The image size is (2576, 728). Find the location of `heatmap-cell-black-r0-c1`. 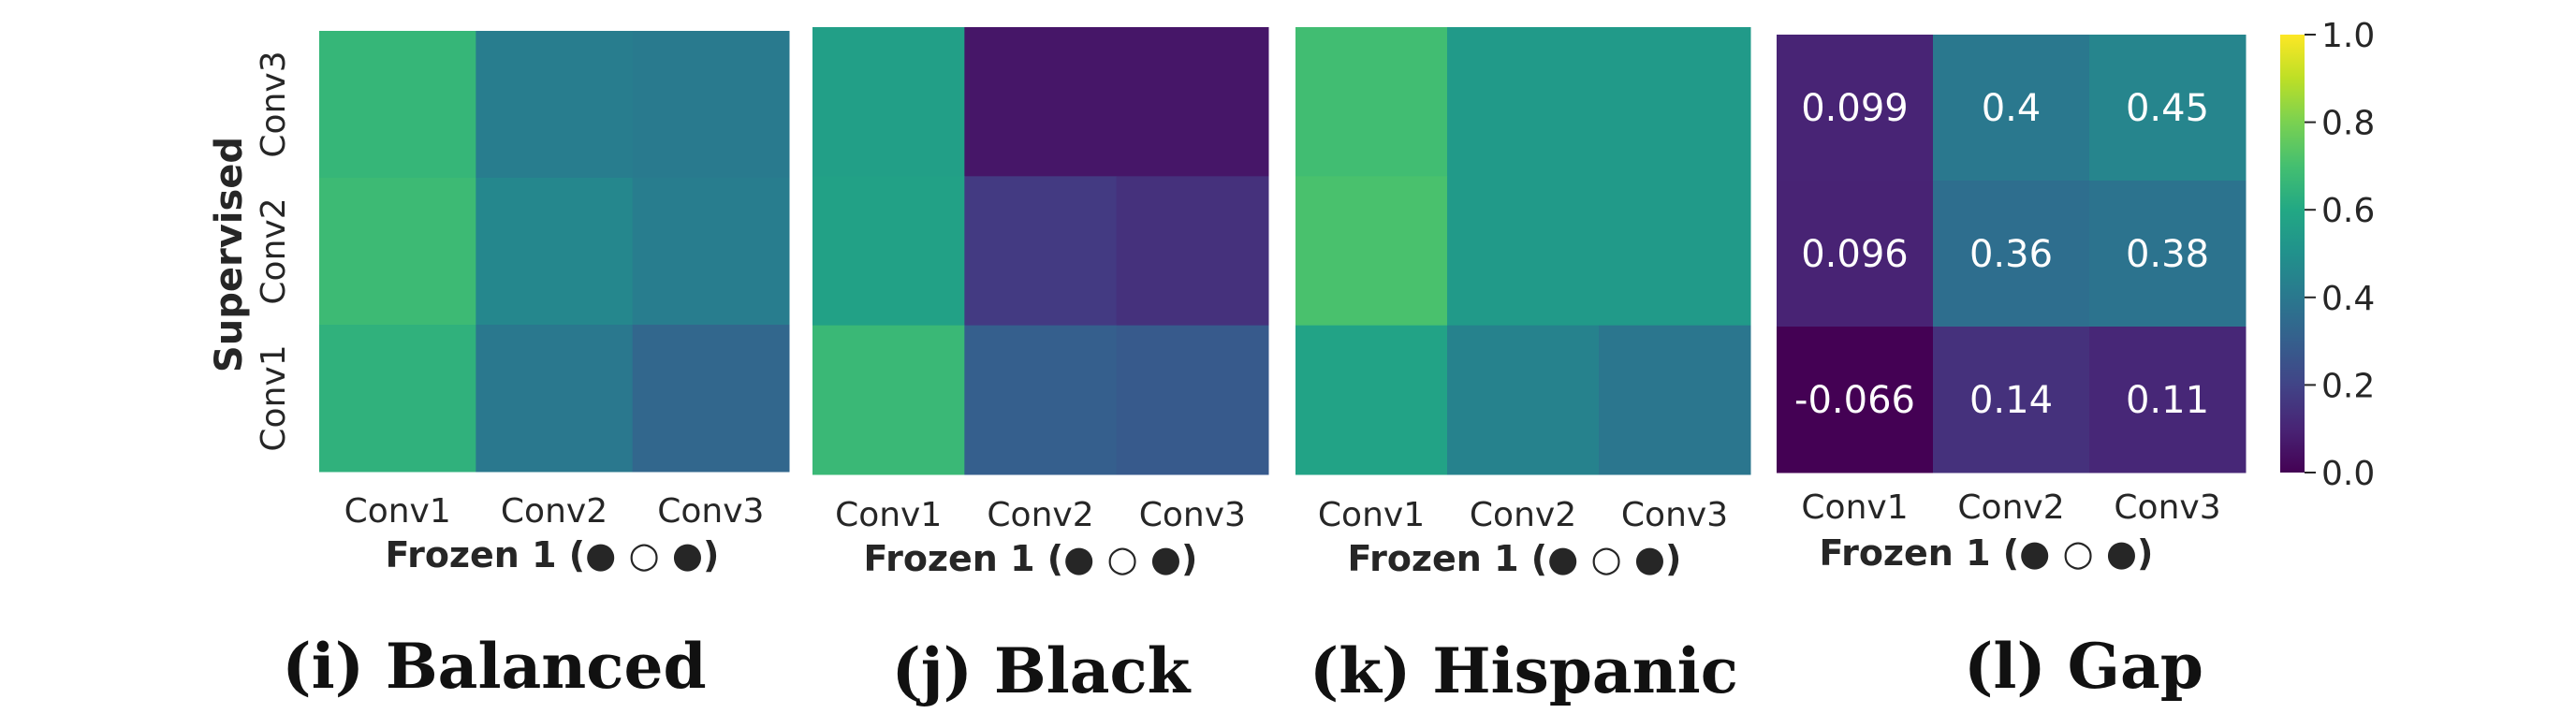

heatmap-cell-black-r0-c1 is located at coordinates (1041, 102).